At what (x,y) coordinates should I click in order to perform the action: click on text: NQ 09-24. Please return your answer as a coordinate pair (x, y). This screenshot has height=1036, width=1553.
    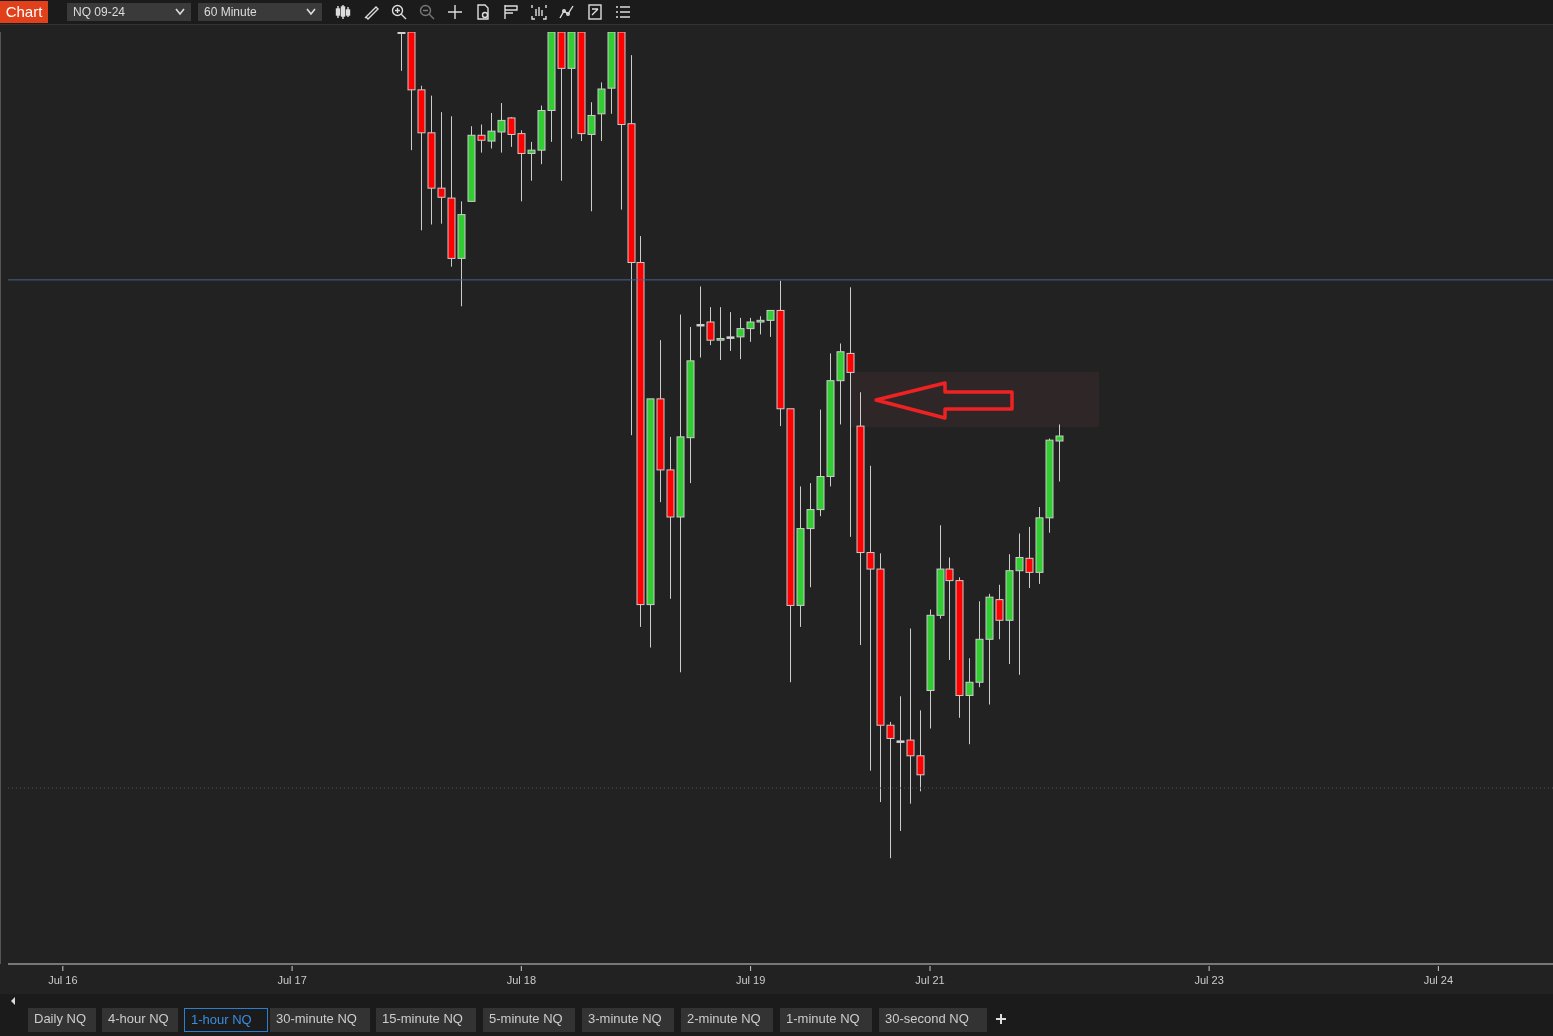
    Looking at the image, I should click on (129, 12).